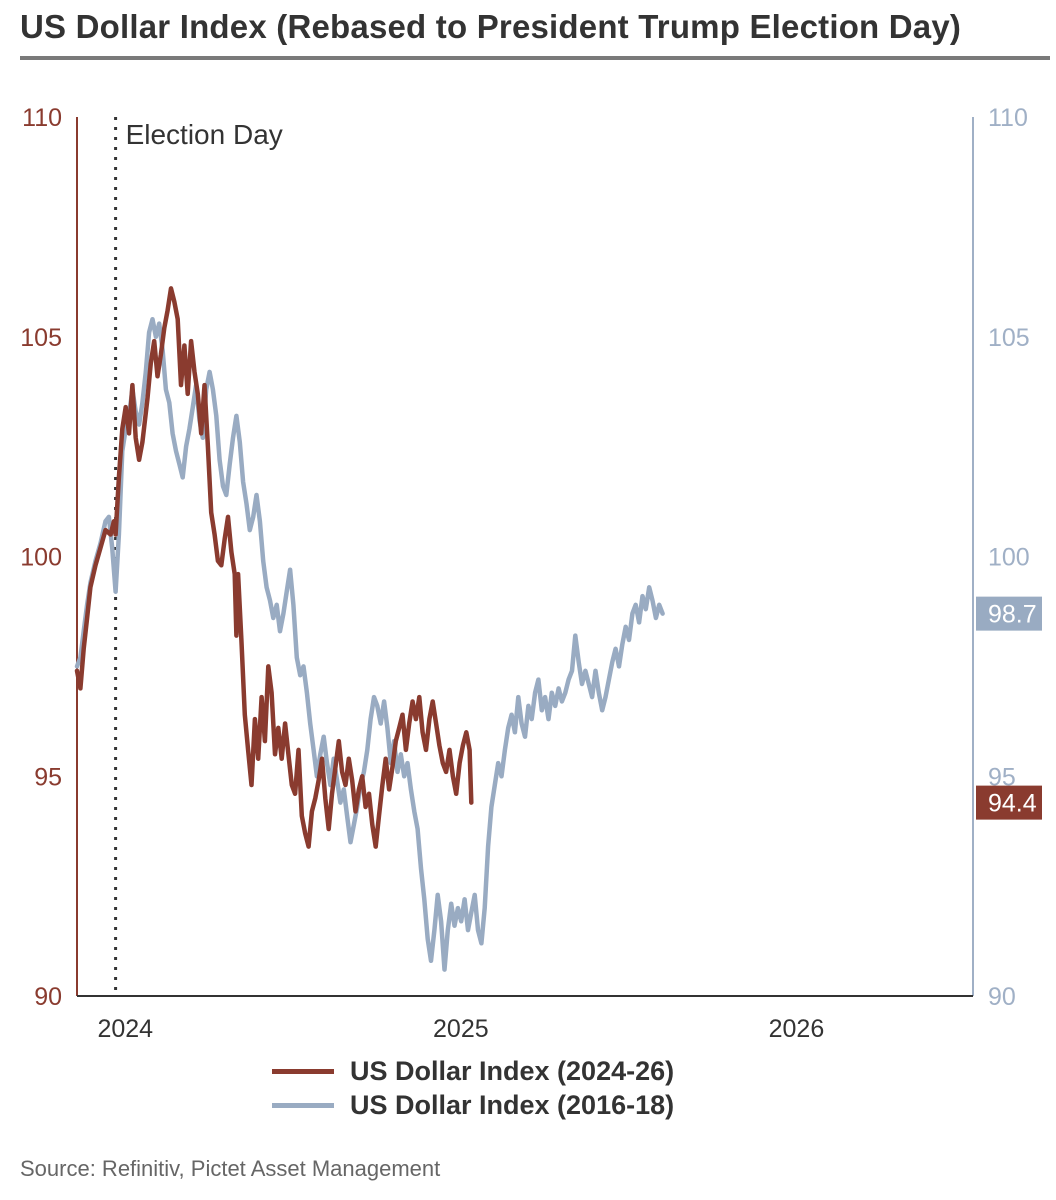 This screenshot has width=1056, height=1200. What do you see at coordinates (204, 134) in the screenshot?
I see `election-day-label: Election Day` at bounding box center [204, 134].